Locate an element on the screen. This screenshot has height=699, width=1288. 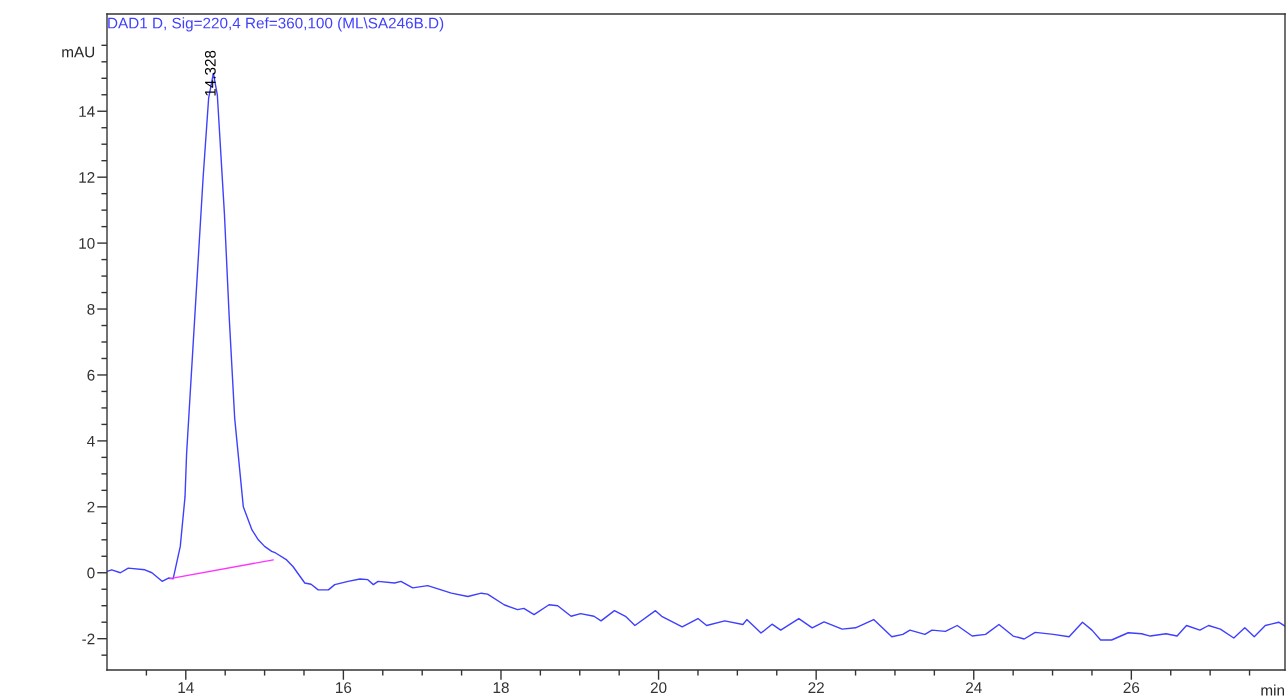
y-tick-label: 2 is located at coordinates (91, 507).